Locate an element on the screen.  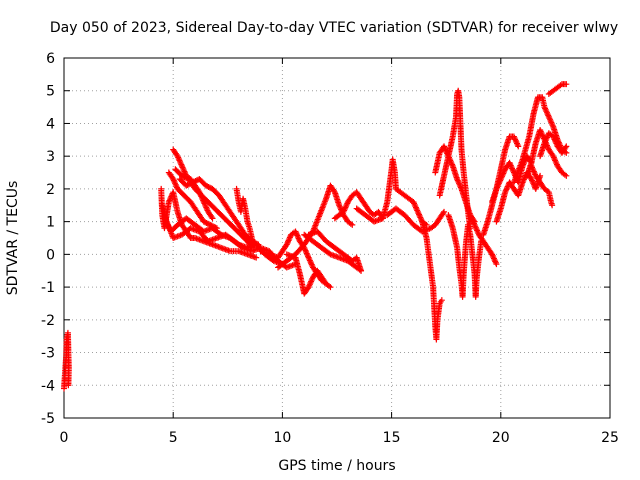
y-tick-label: 6 is located at coordinates (50, 59).